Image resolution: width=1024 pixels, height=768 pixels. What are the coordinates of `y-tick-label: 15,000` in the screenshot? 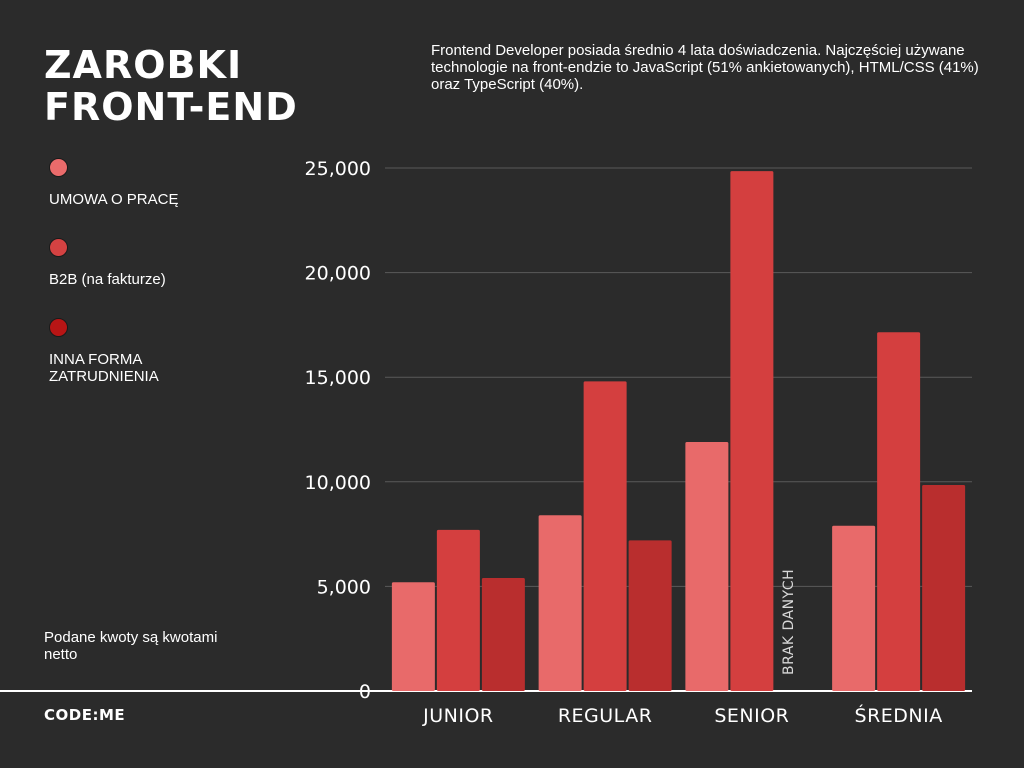 It's located at (338, 378).